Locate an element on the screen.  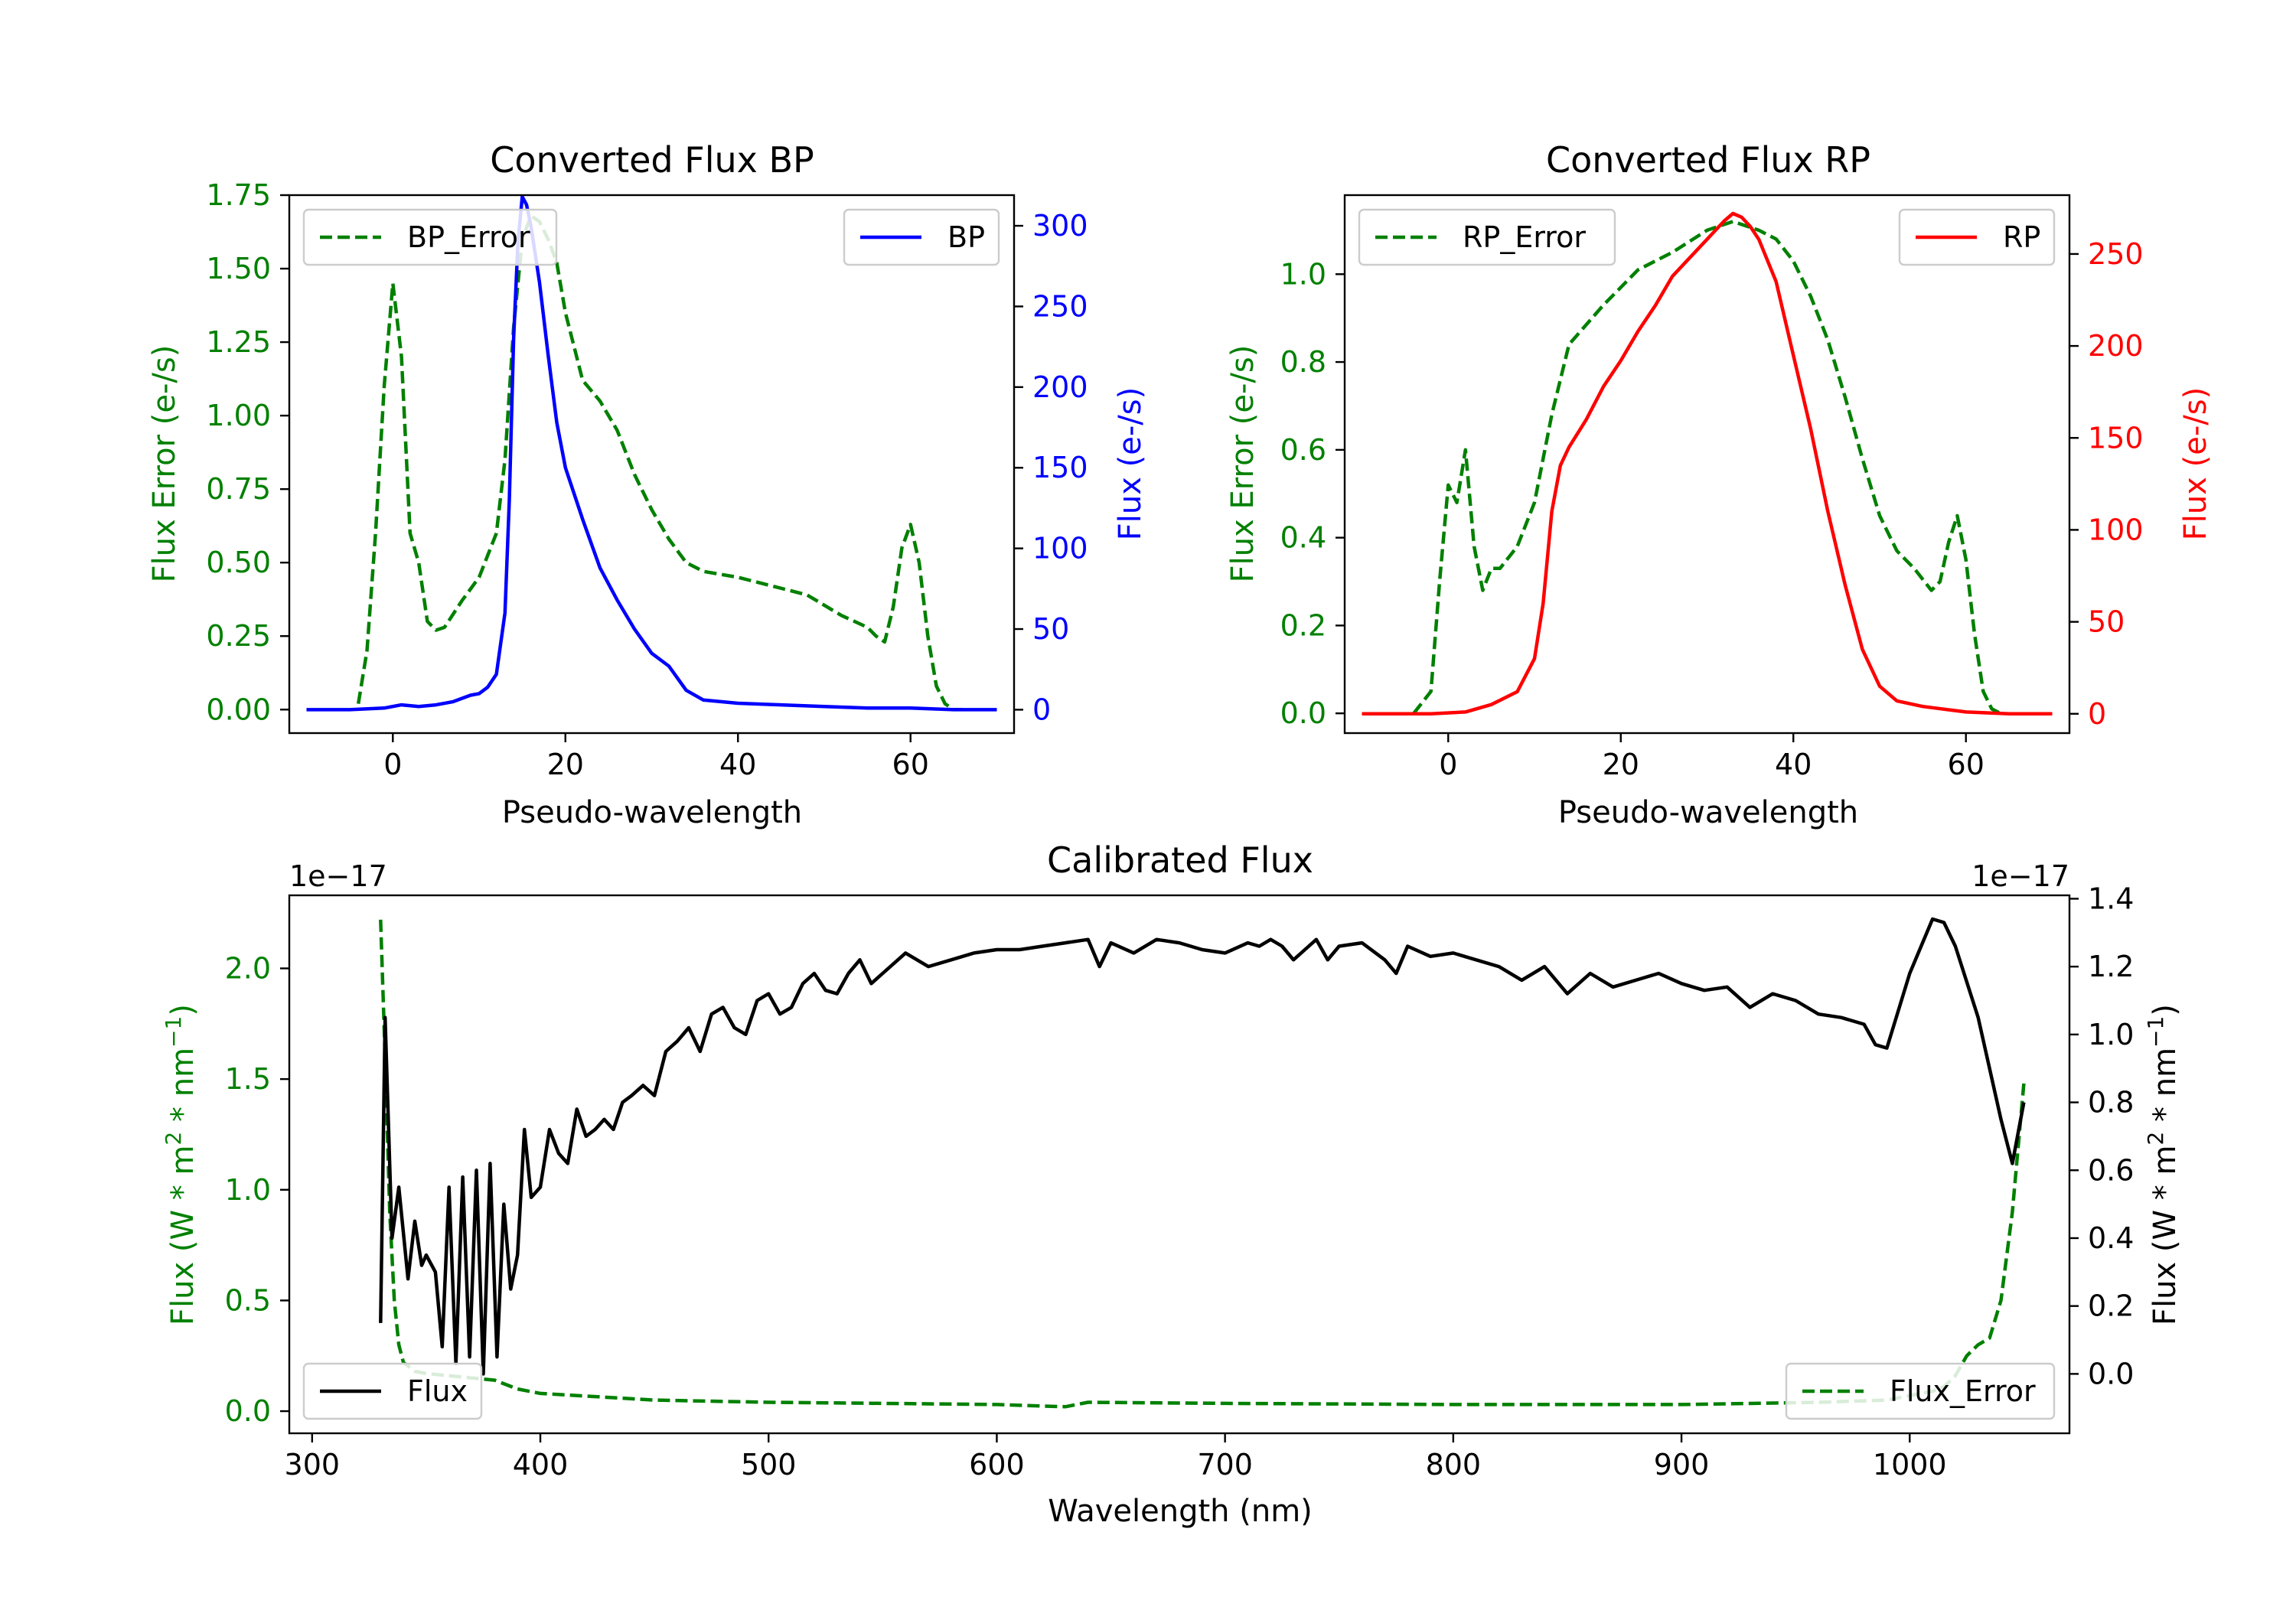
calib-x-tick-label: 800 is located at coordinates (1454, 1465).